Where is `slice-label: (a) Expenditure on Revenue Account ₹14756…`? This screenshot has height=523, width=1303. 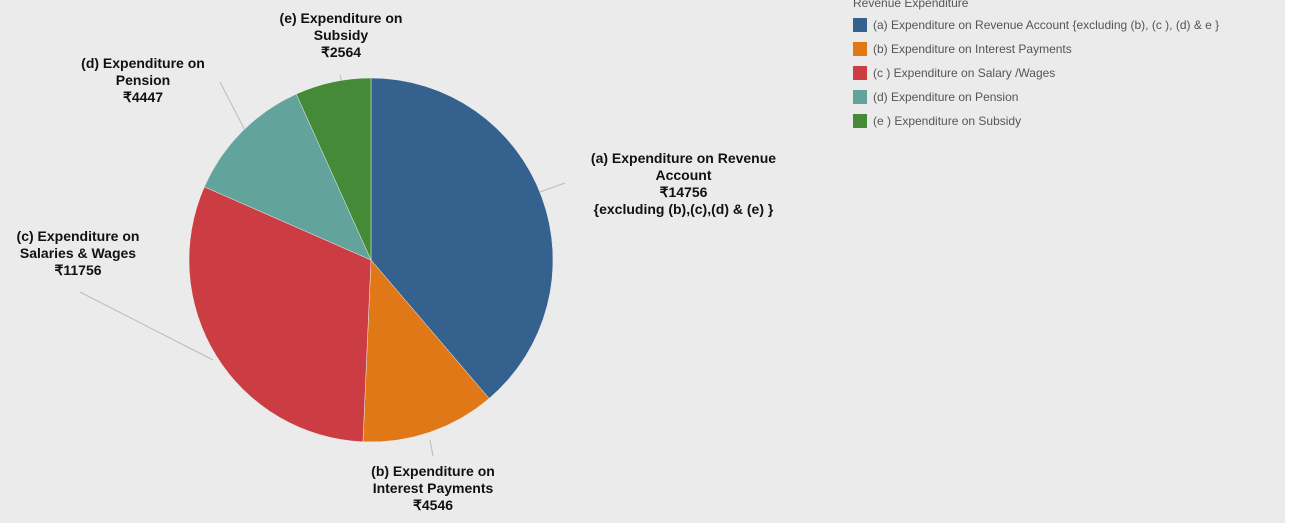 slice-label: (a) Expenditure on Revenue Account ₹14756… is located at coordinates (683, 184).